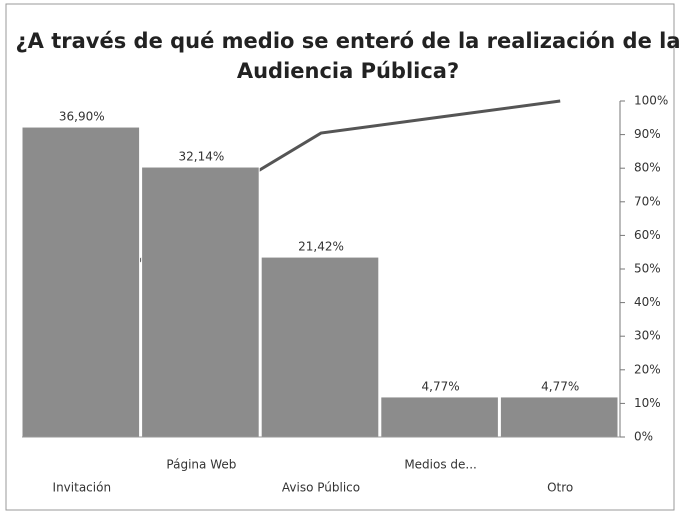  What do you see at coordinates (647, 269) in the screenshot?
I see `y2-tick-label: 50%` at bounding box center [647, 269].